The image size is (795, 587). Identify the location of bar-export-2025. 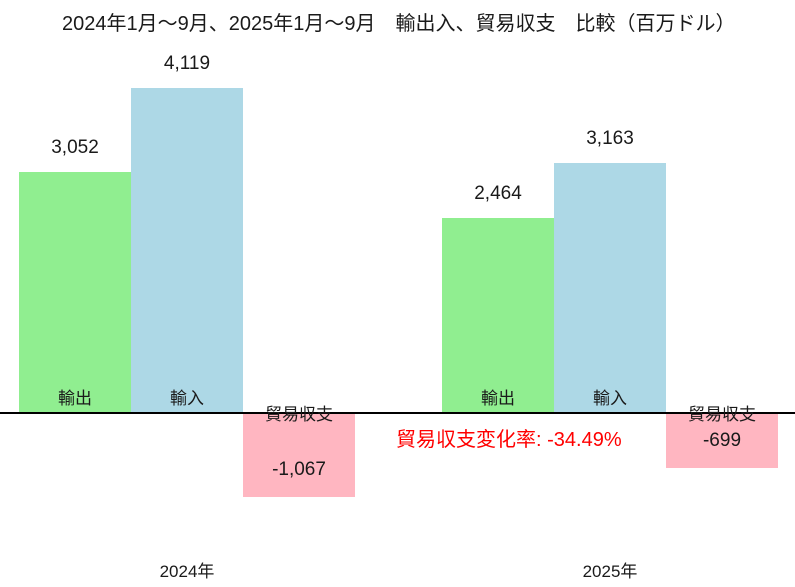
(498, 315).